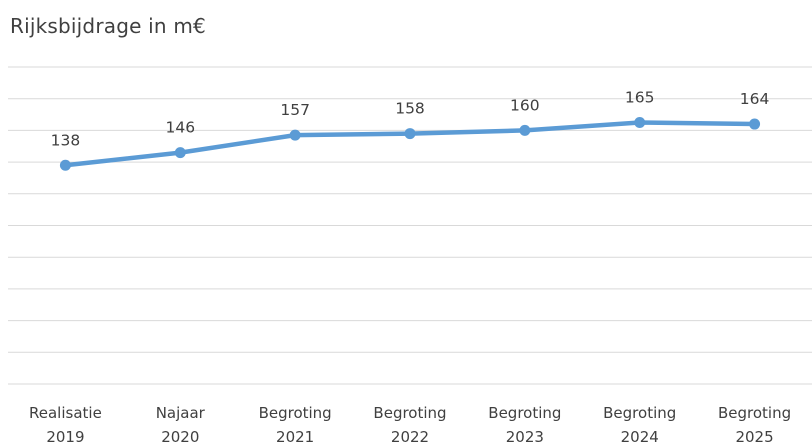 This screenshot has width=812, height=447. What do you see at coordinates (525, 105) in the screenshot?
I see `data-label: 160` at bounding box center [525, 105].